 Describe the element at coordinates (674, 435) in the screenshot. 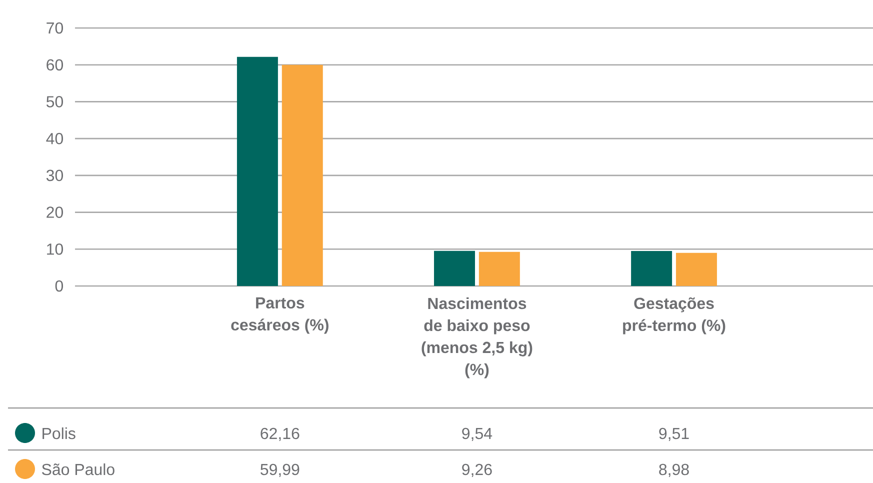

I see `data-label: 9,51` at that location.